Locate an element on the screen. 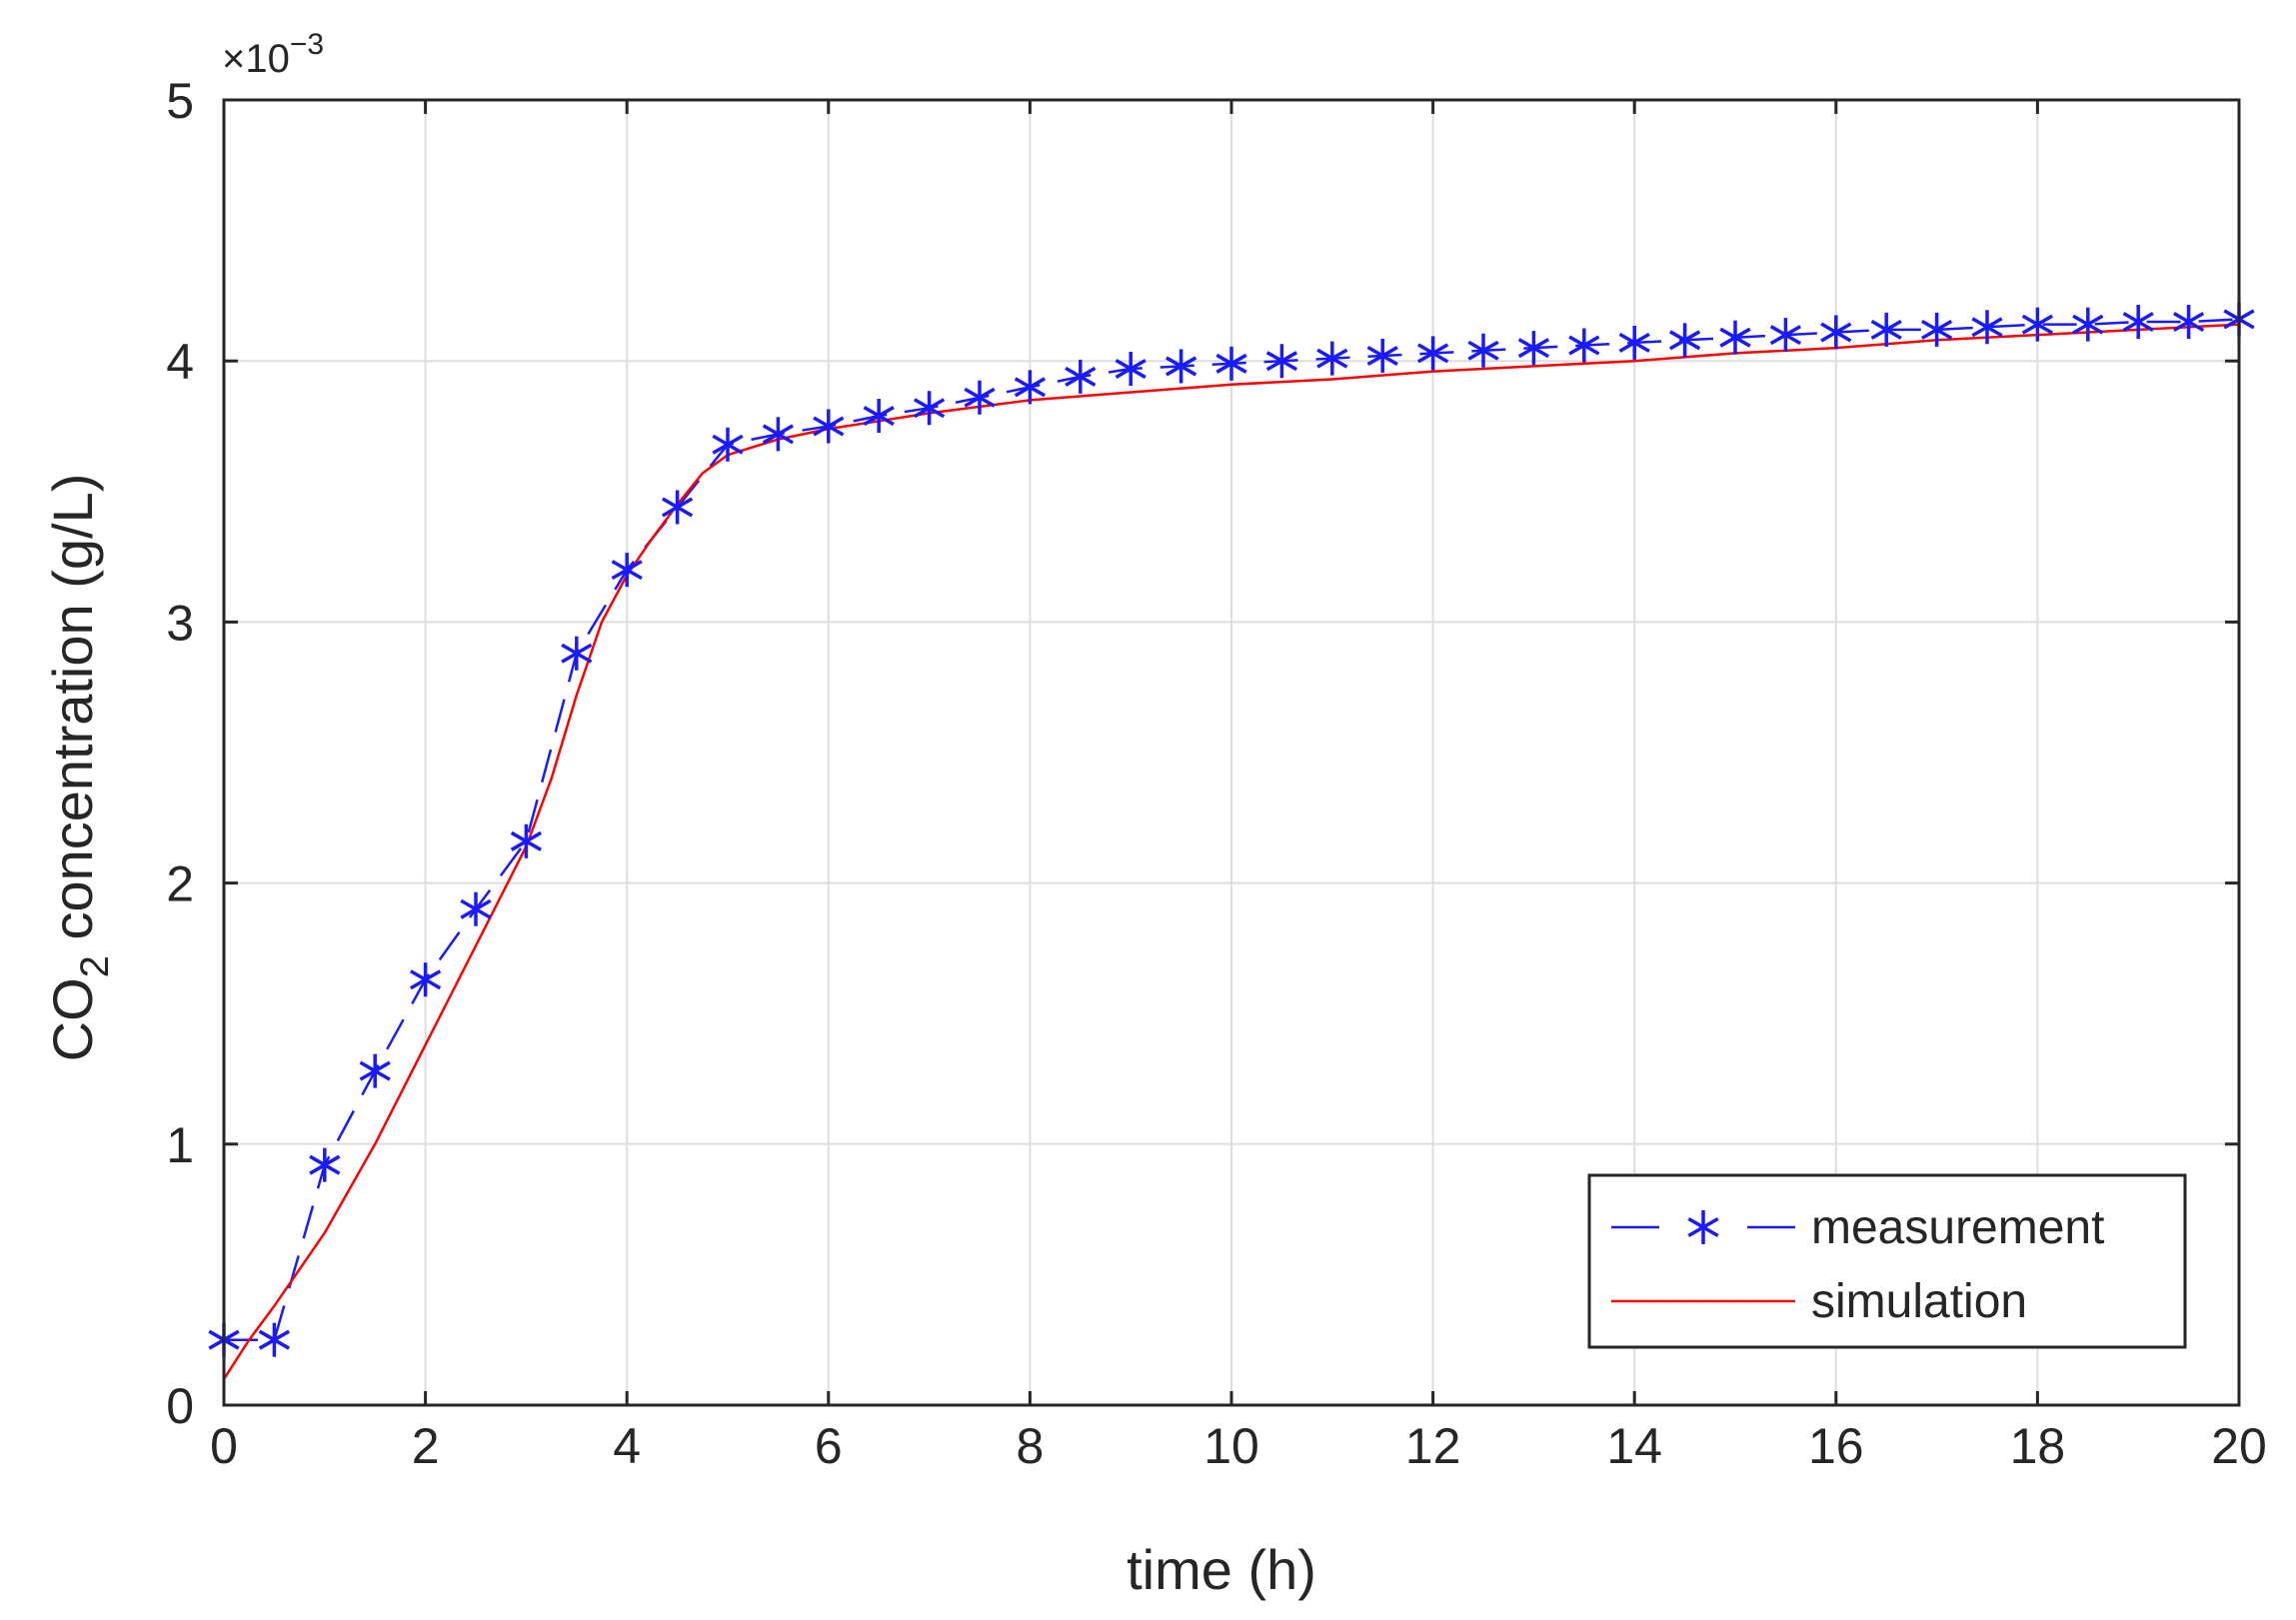  x-tick-label: 18 is located at coordinates (2038, 1446).